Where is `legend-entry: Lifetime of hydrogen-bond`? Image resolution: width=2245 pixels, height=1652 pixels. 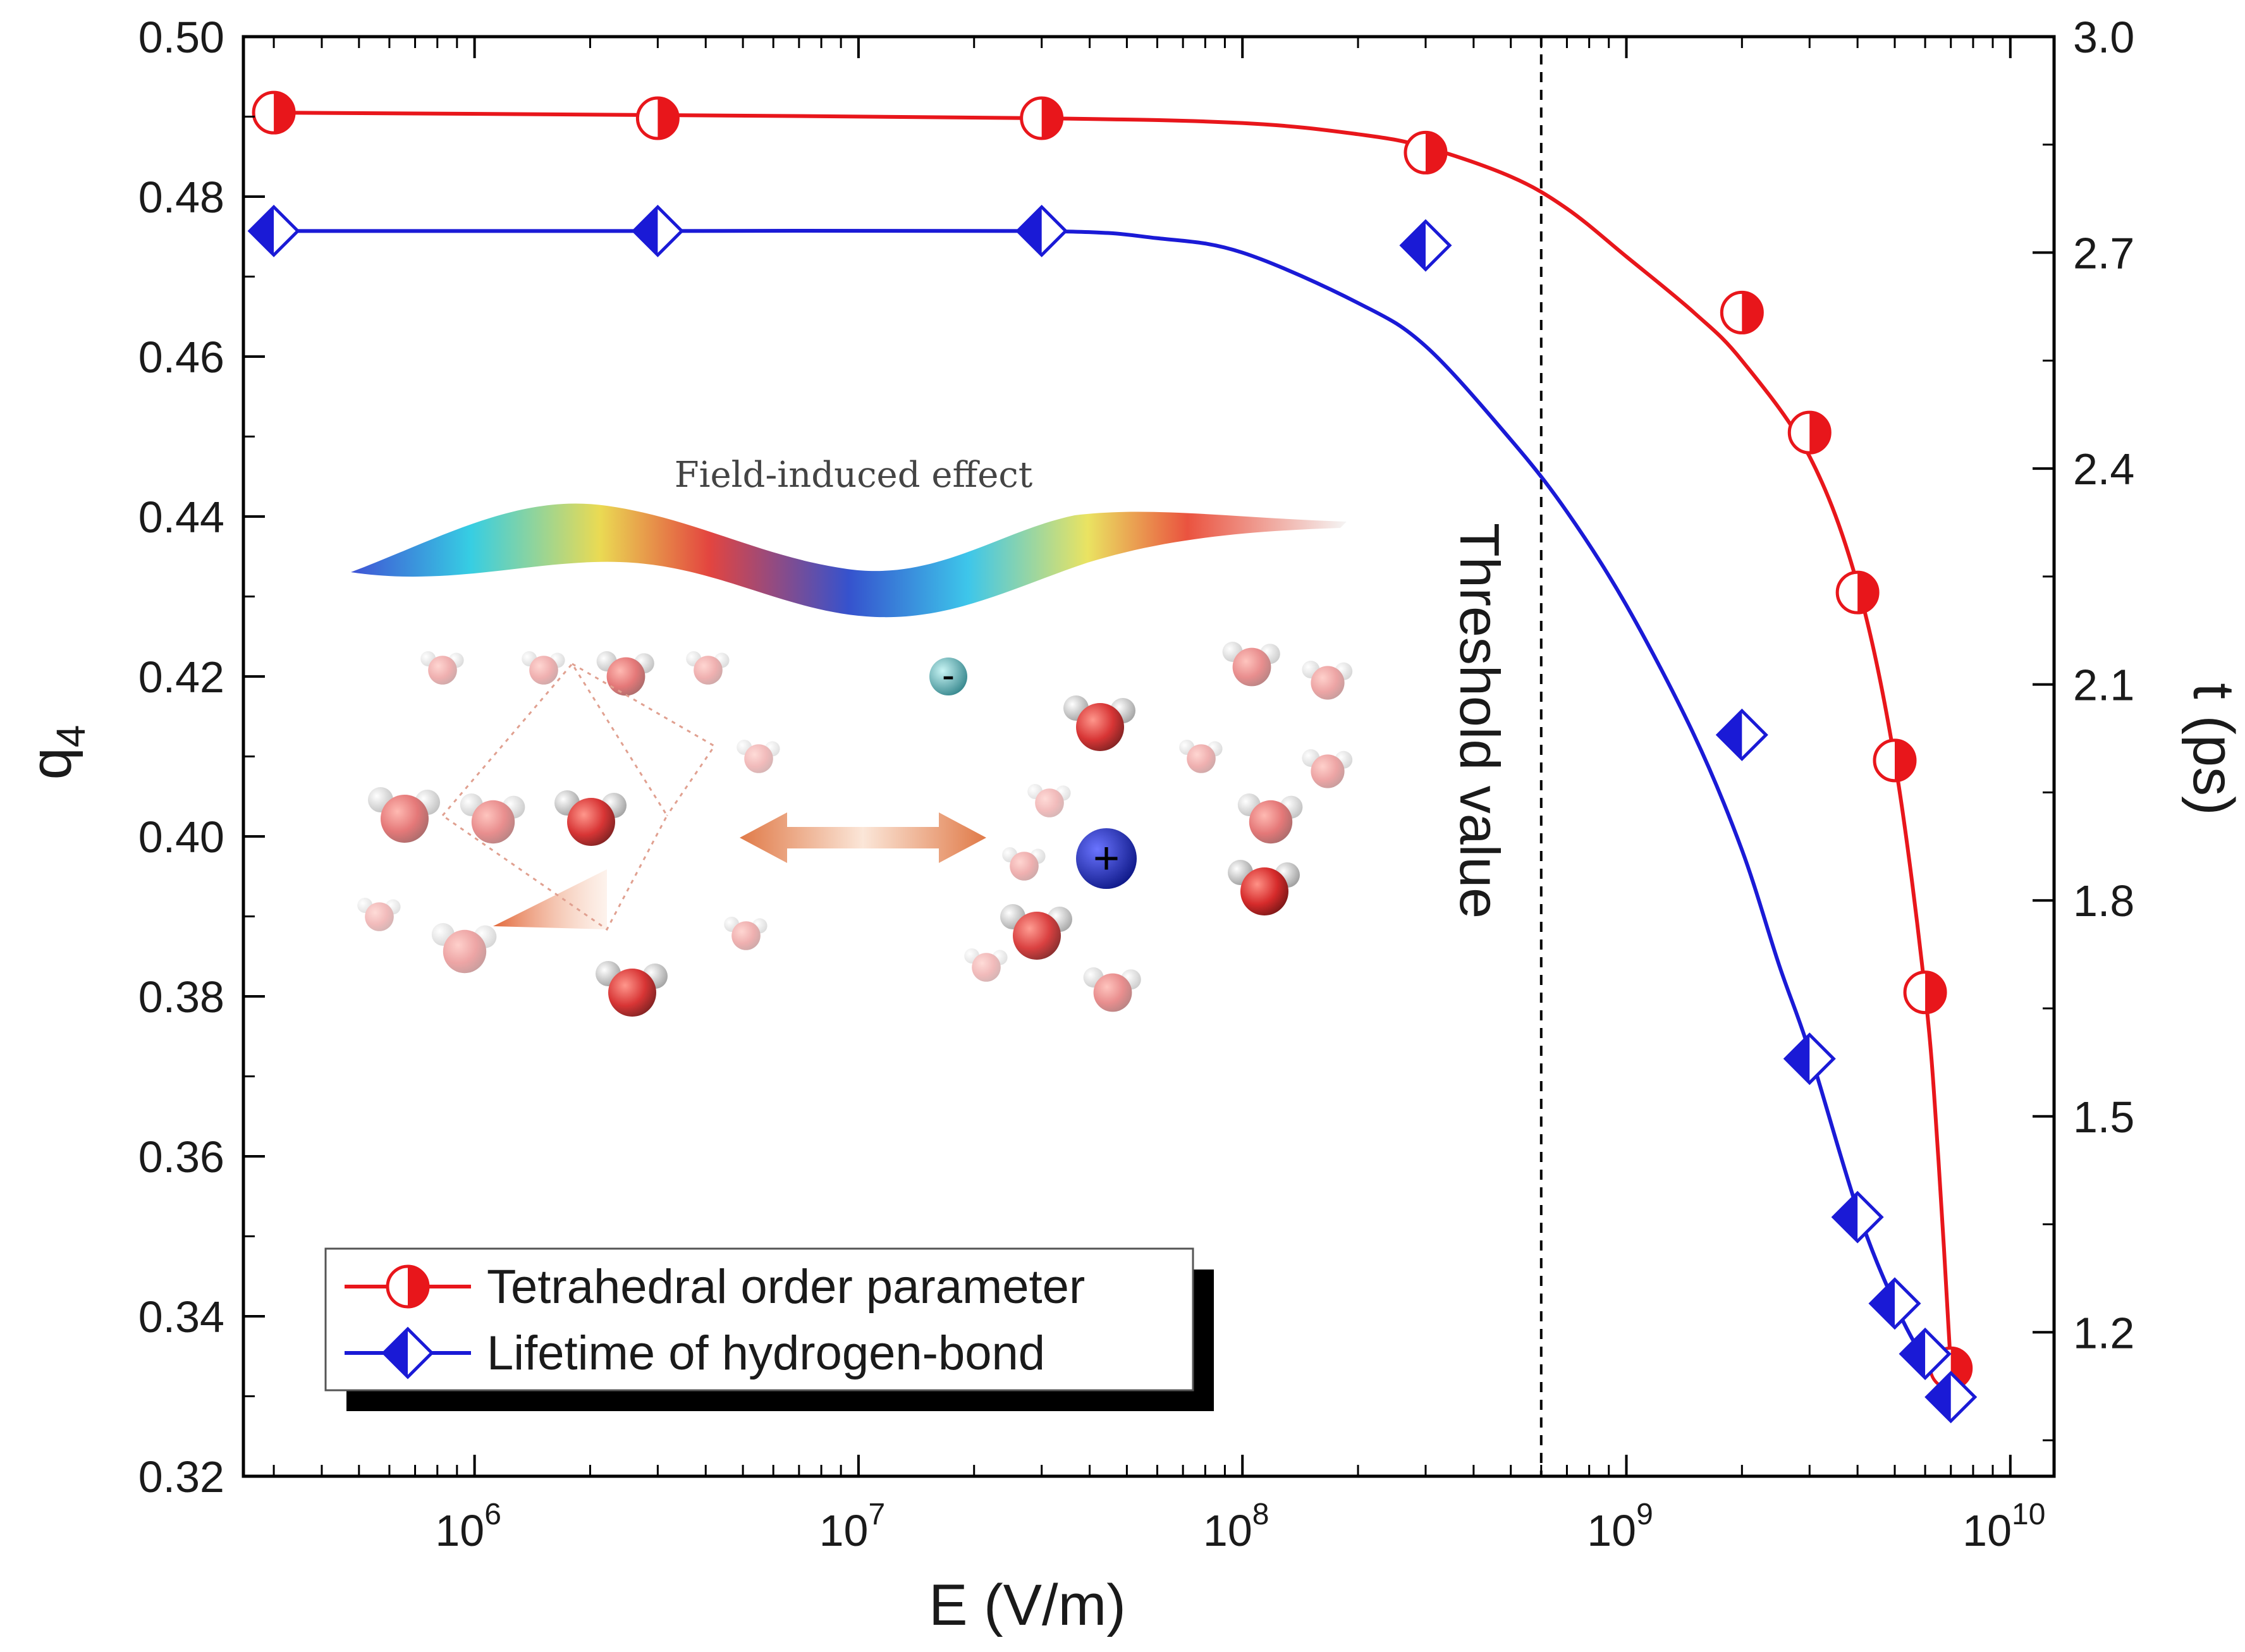
legend-entry: Lifetime of hydrogen-bond is located at coordinates (695, 1353).